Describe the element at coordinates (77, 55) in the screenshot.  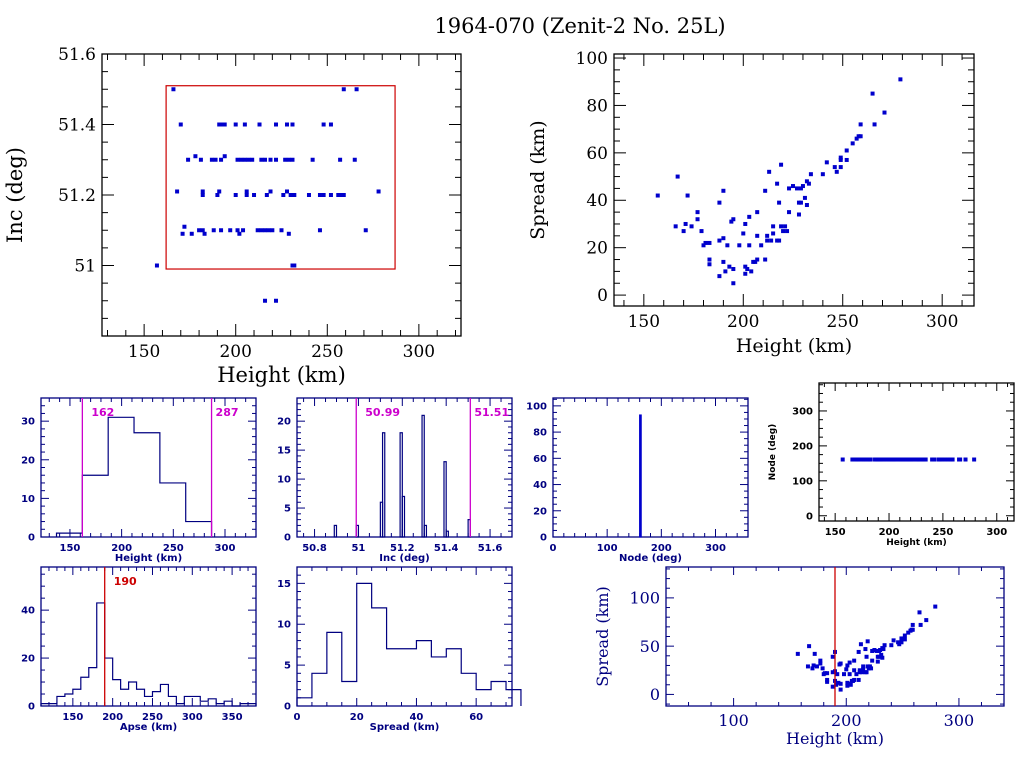
I see `y-tick-label: 51.6` at that location.